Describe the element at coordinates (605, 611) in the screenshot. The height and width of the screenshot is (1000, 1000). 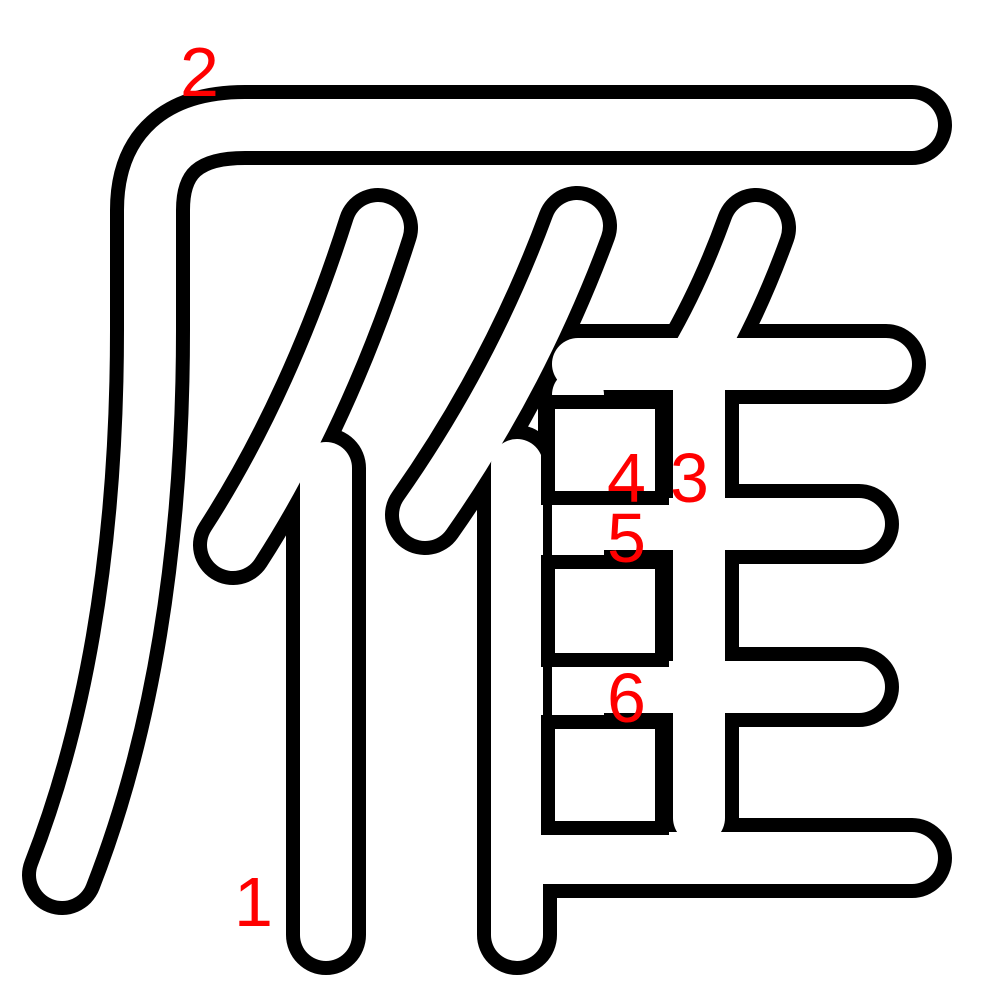
I see `box-counter-middle` at that location.